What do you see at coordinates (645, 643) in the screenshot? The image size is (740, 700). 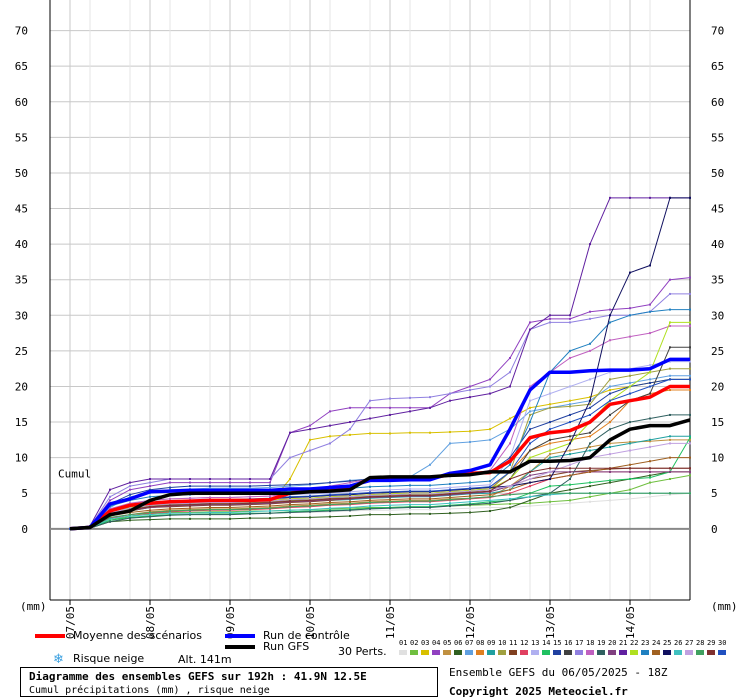 I see `perturbation-number: 23` at bounding box center [645, 643].